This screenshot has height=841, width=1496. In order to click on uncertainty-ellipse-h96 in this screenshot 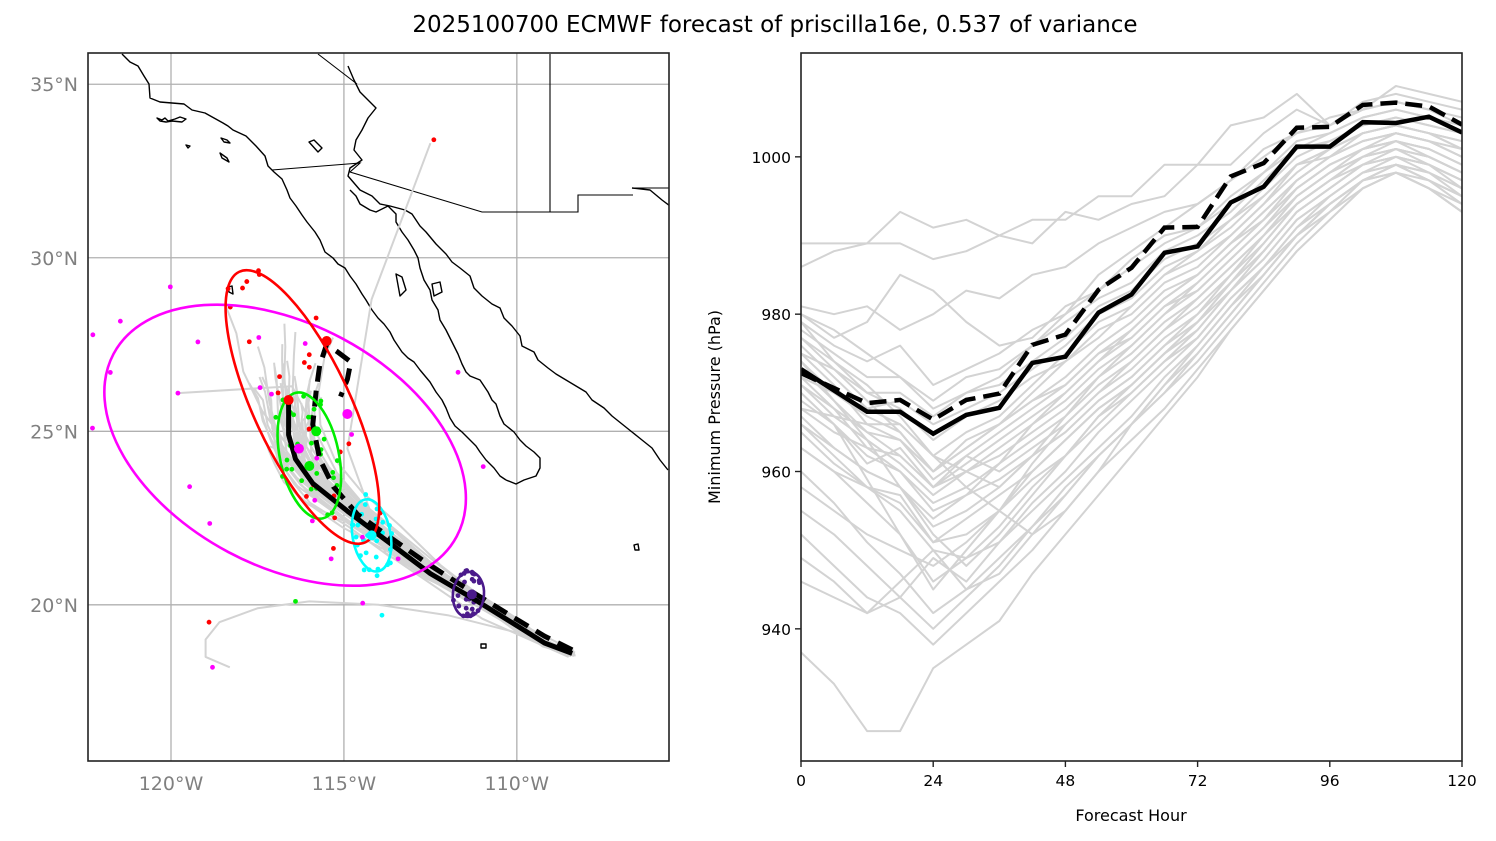, I will do `click(285, 445)`.